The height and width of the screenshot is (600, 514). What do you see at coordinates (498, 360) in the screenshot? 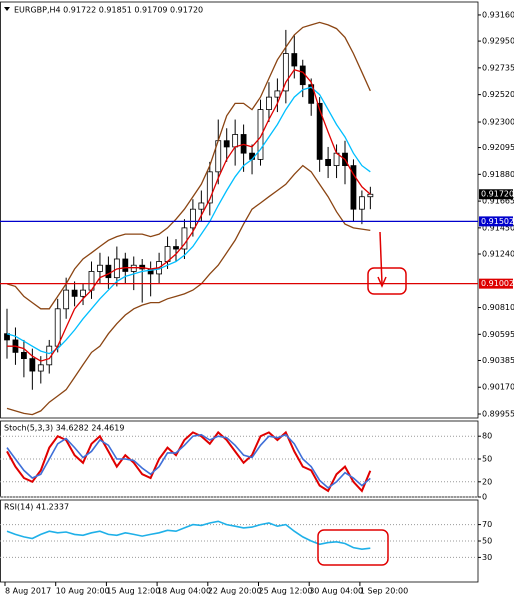
I see `y-tick-label: 0.90385` at bounding box center [498, 360].